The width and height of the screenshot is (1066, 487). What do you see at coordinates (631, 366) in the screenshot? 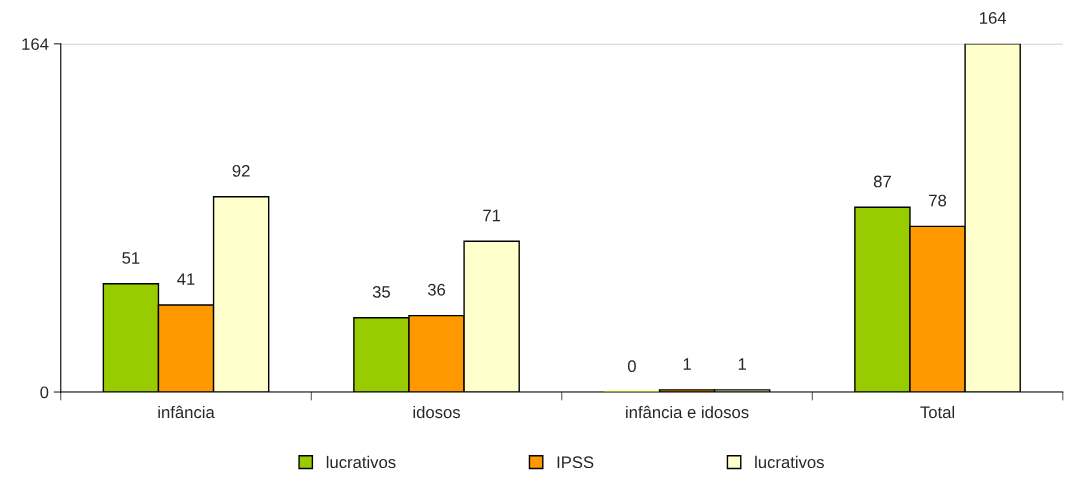
I see `data-label: 0` at bounding box center [631, 366].